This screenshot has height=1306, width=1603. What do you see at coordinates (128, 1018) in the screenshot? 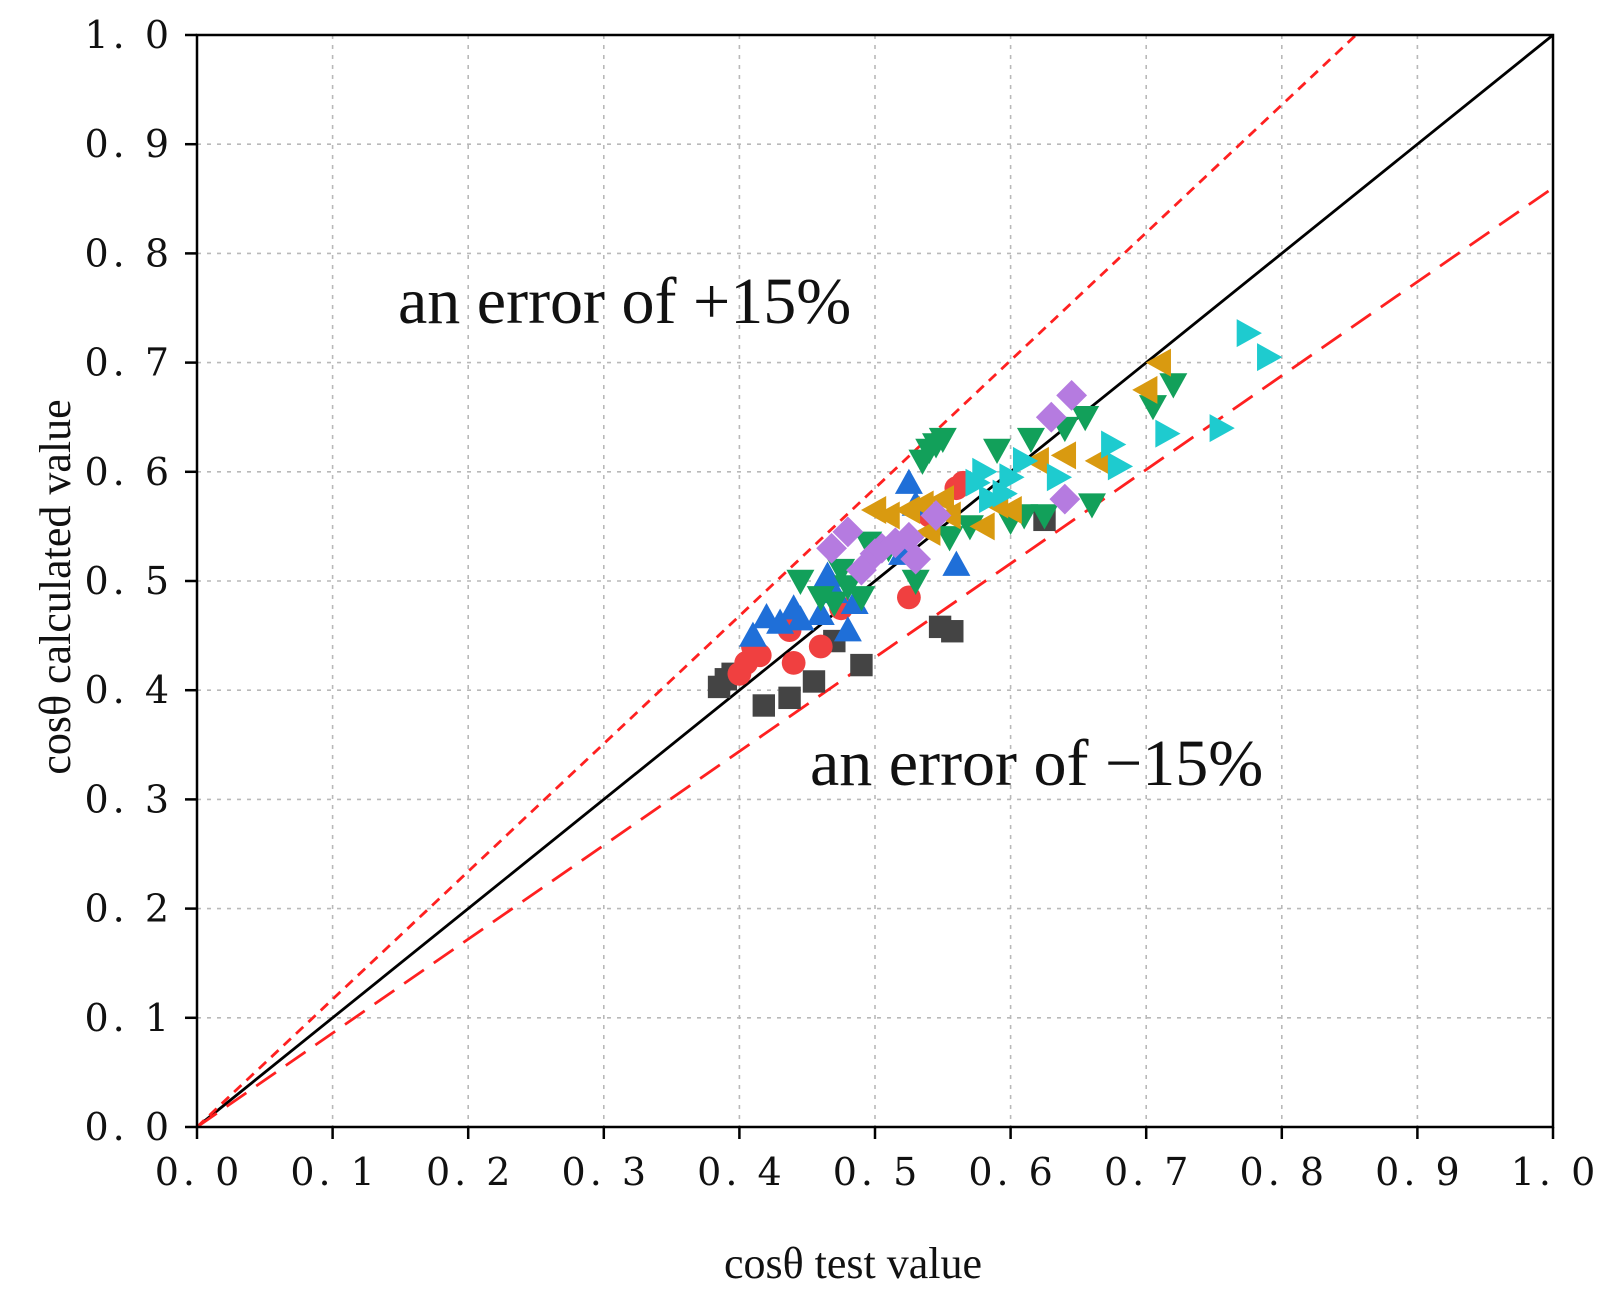
I see `y-tick-label: 0. 1` at bounding box center [128, 1018].